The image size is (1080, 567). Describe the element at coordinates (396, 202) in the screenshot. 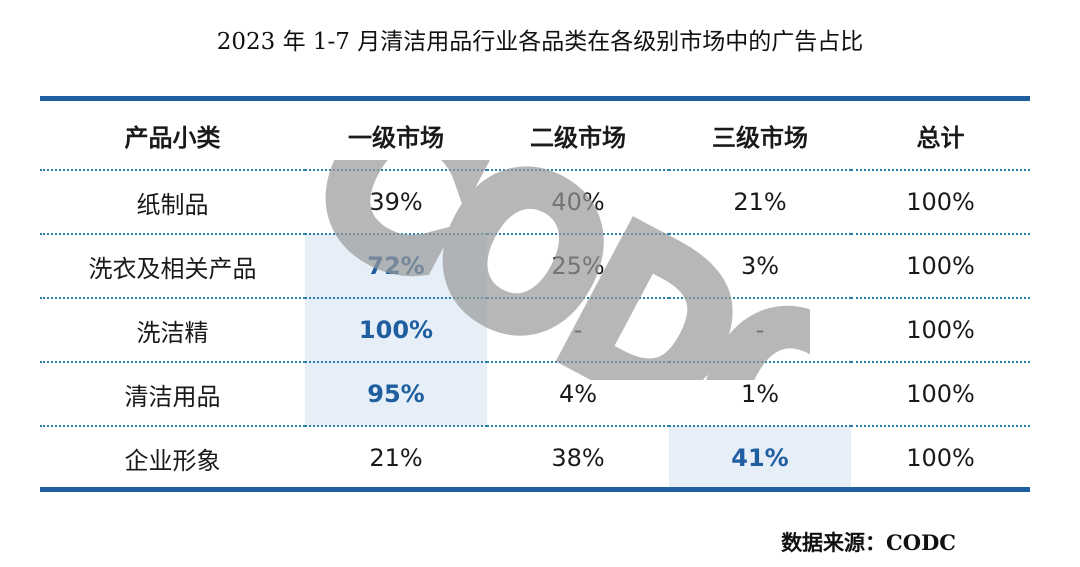

I see `table-cell: 39%` at that location.